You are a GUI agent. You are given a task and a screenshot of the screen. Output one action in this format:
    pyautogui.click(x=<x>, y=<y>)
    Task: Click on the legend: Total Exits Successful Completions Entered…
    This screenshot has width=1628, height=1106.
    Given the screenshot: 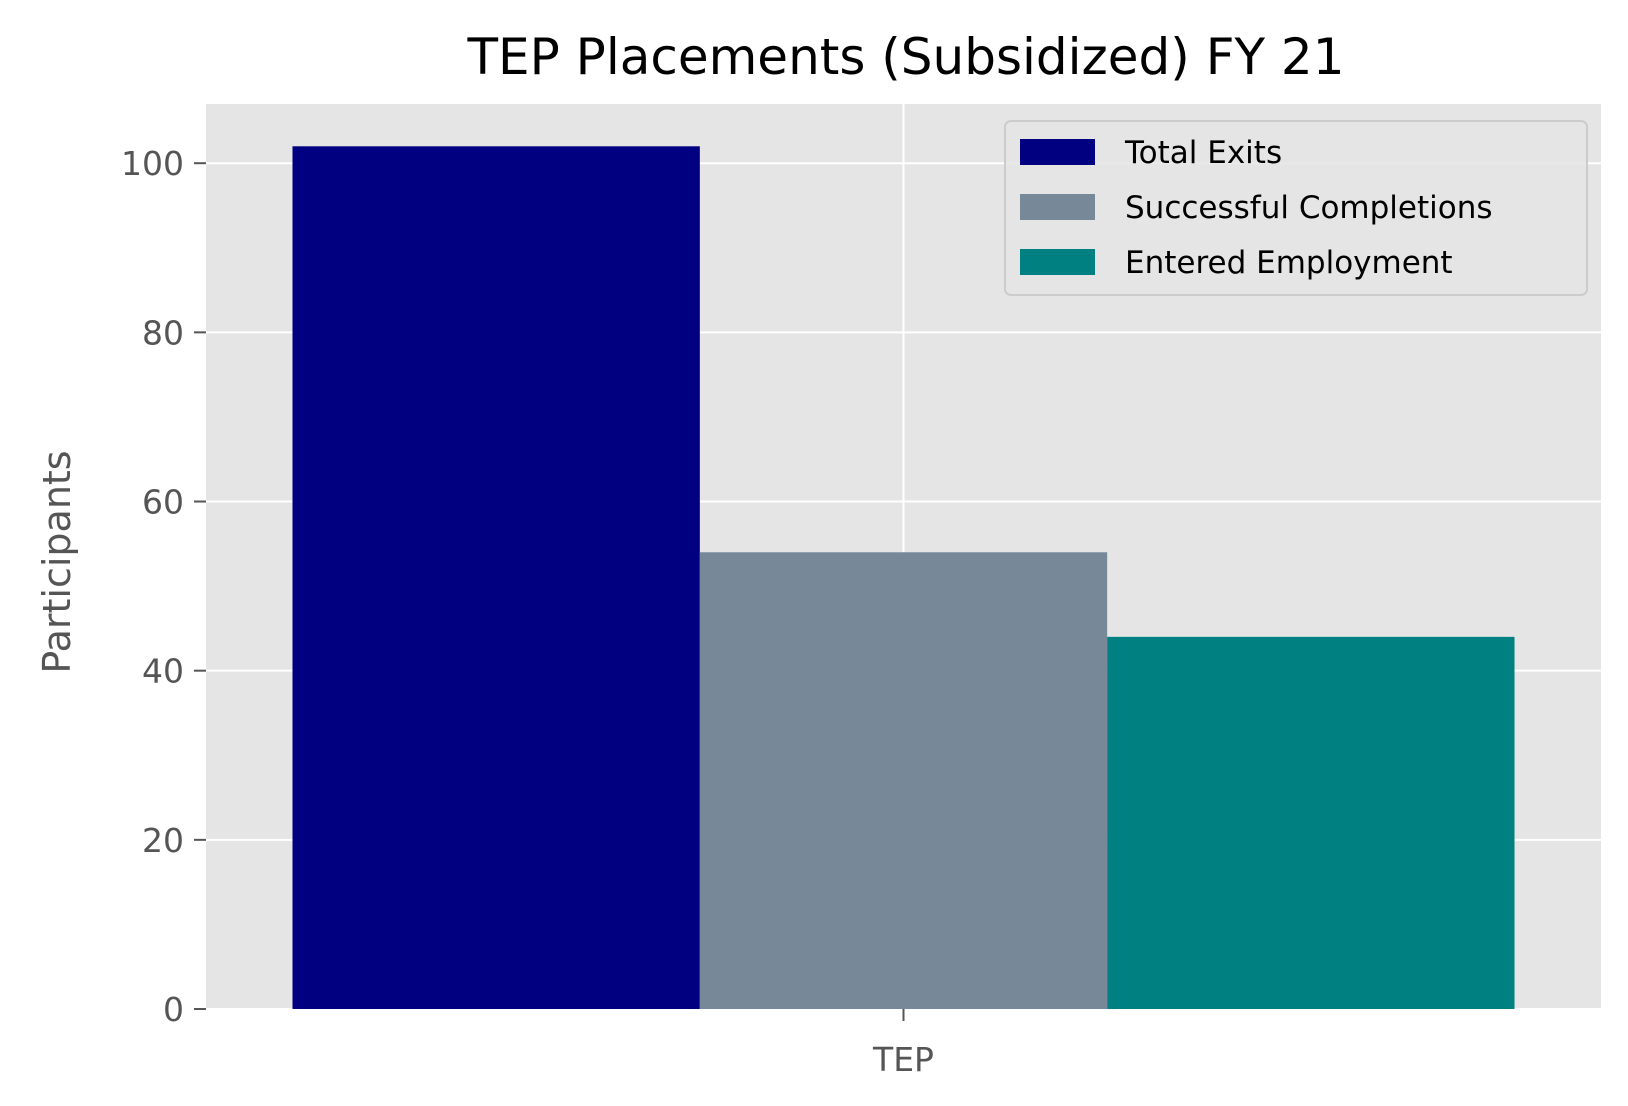 What is the action you would take?
    pyautogui.click(x=1296, y=208)
    